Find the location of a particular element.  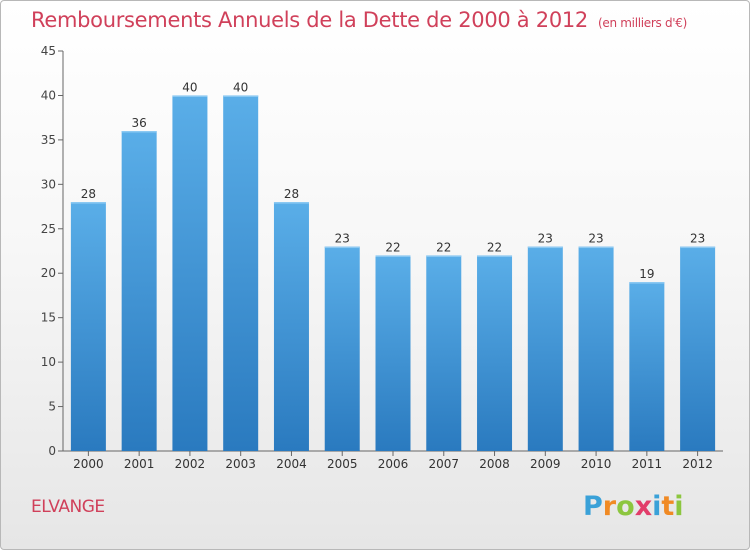

y-tick-label: 10 is located at coordinates (48, 362).